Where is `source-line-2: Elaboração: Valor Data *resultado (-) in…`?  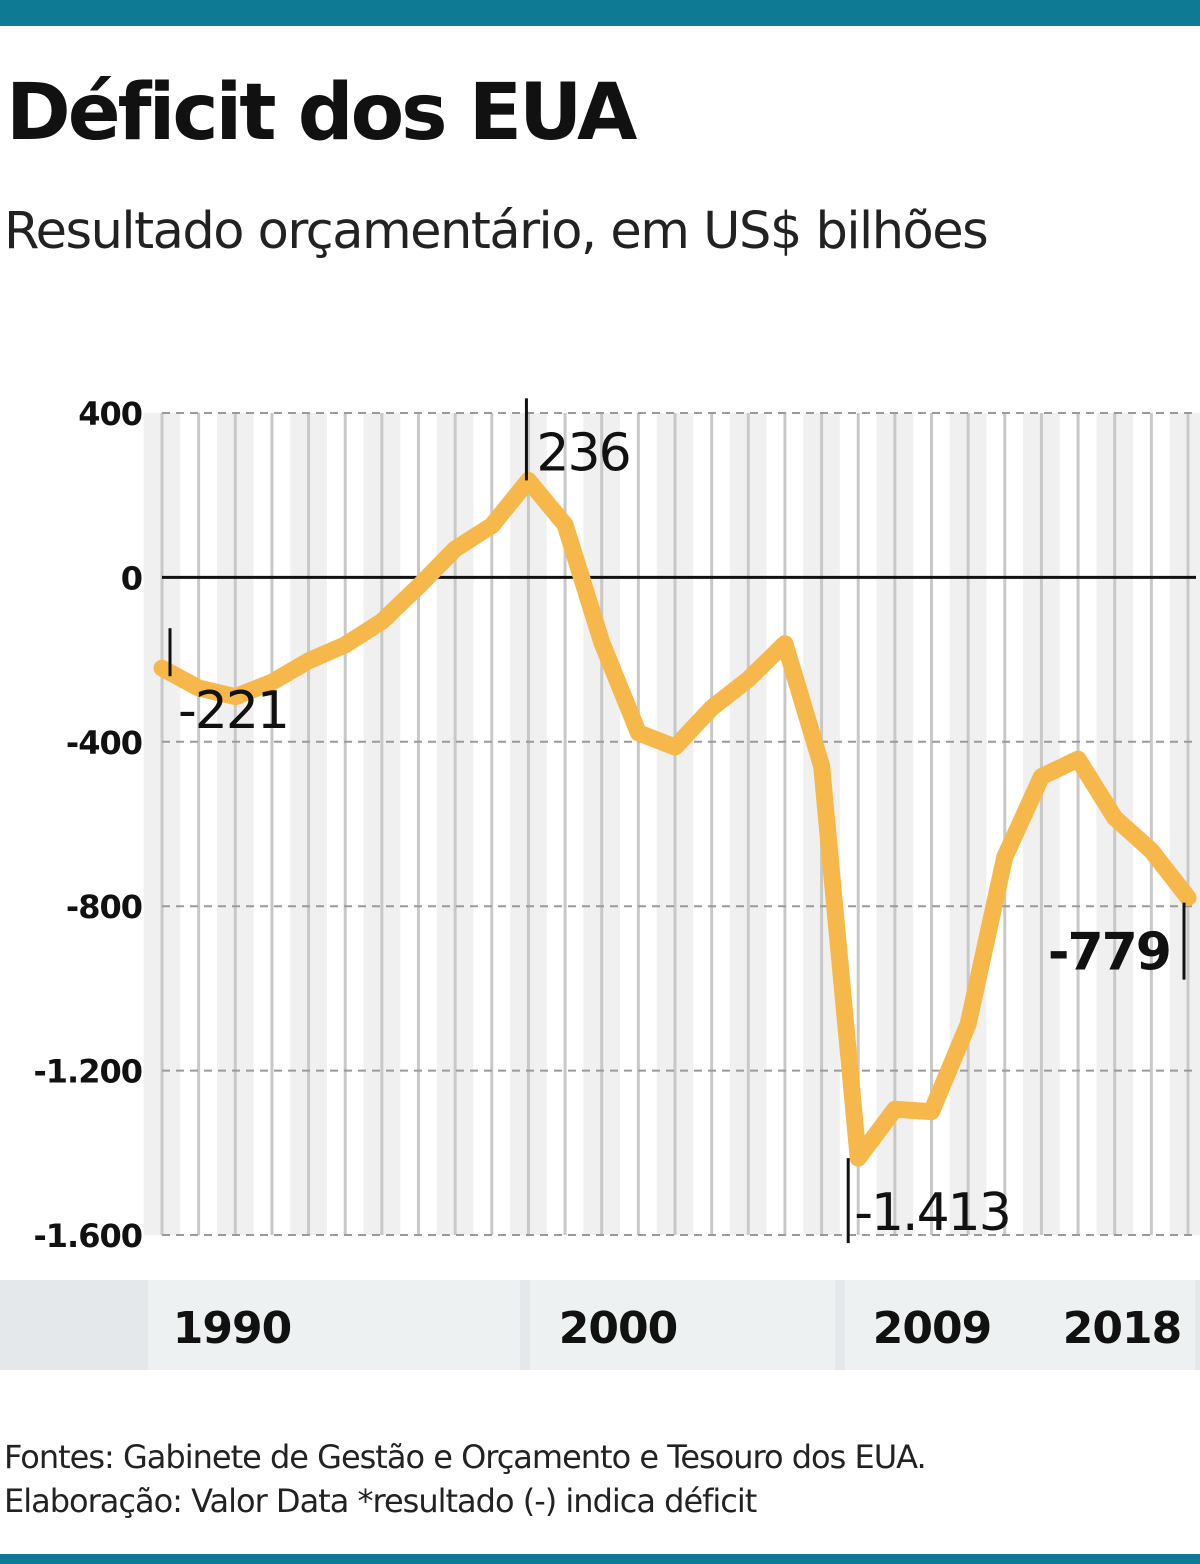 source-line-2: Elaboração: Valor Data *resultado (-) in… is located at coordinates (380, 1500).